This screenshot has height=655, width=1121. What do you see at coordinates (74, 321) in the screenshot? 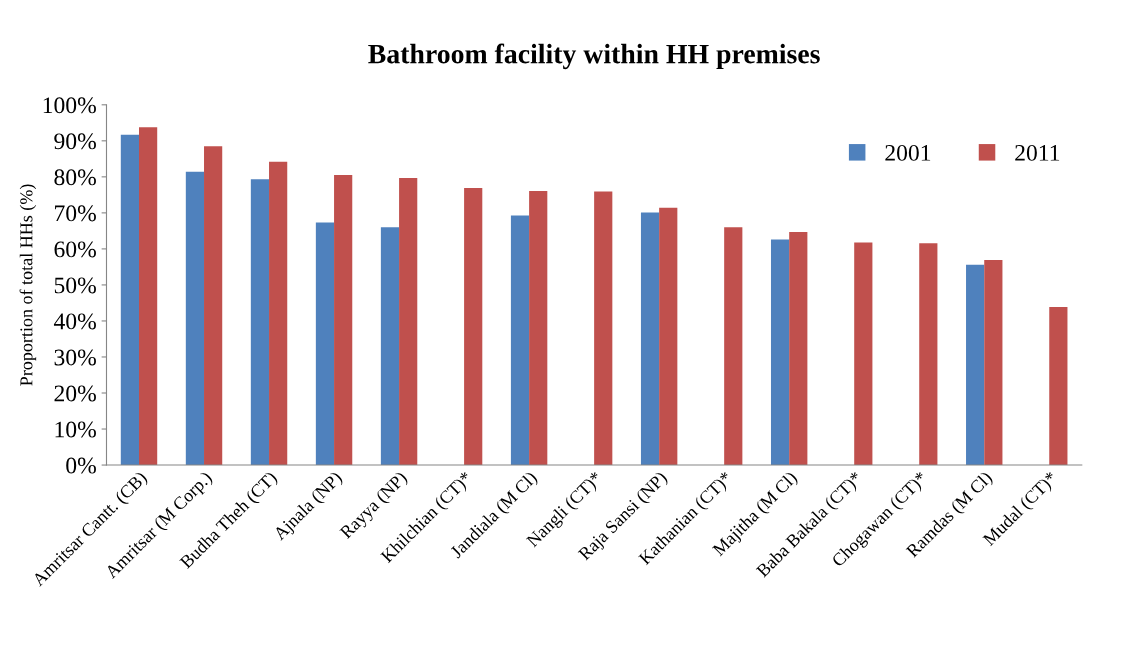
I see `y-tick-label: 40%` at bounding box center [74, 321].